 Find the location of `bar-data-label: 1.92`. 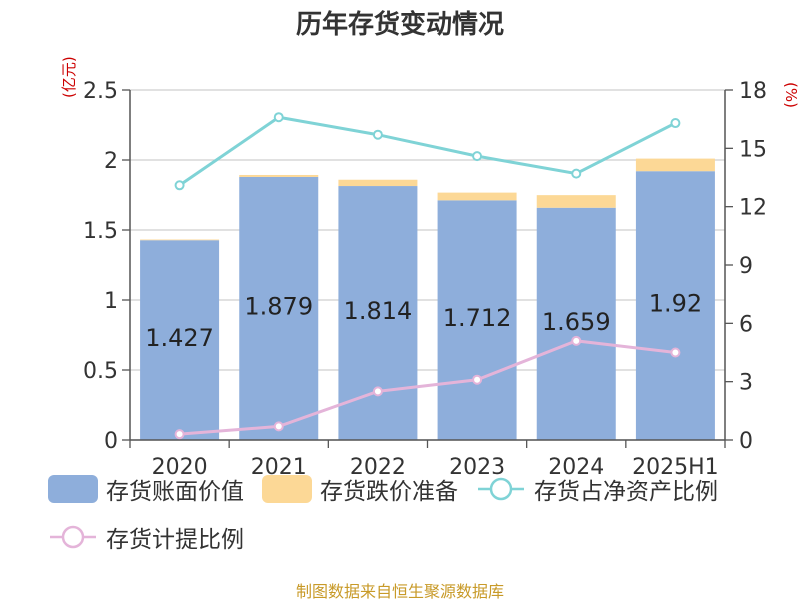

bar-data-label: 1.92 is located at coordinates (675, 304).